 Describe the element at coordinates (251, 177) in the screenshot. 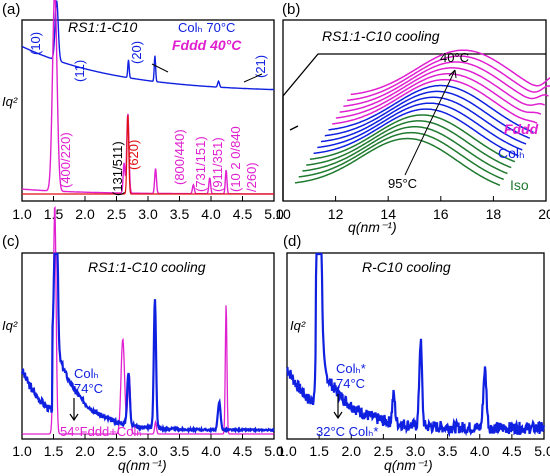

I see `peak-label-fddd: /260)` at that location.